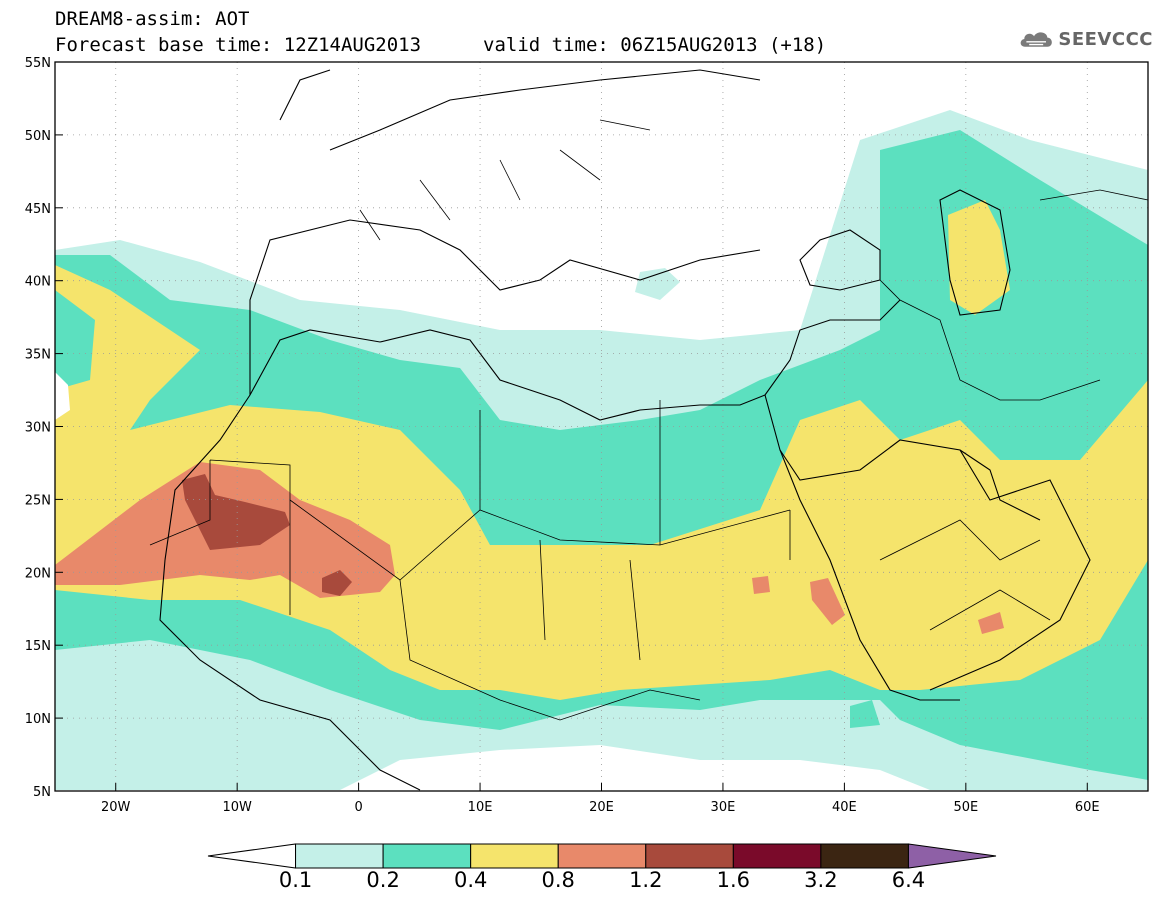 The height and width of the screenshot is (905, 1165). What do you see at coordinates (38, 573) in the screenshot?
I see `lat-tick-label: 20N` at bounding box center [38, 573].